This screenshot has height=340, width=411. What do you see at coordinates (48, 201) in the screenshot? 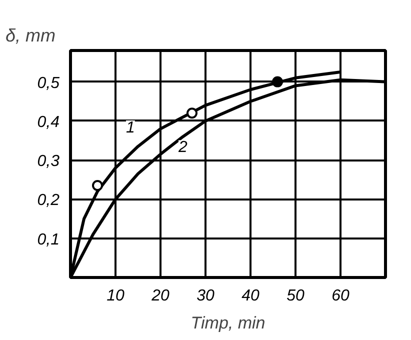
I see `y-tick-label: 0,2` at bounding box center [48, 201].